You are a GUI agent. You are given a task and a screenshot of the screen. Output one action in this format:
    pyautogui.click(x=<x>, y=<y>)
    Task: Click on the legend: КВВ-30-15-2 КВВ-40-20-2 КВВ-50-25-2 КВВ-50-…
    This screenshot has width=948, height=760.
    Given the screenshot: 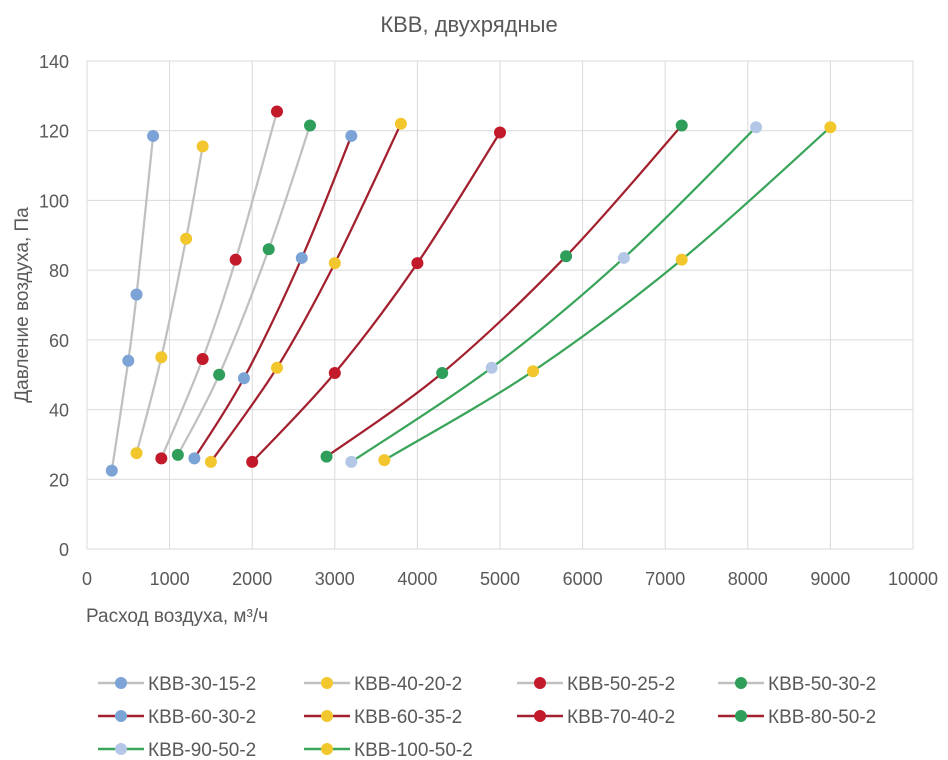 What is the action you would take?
    pyautogui.click(x=487, y=717)
    